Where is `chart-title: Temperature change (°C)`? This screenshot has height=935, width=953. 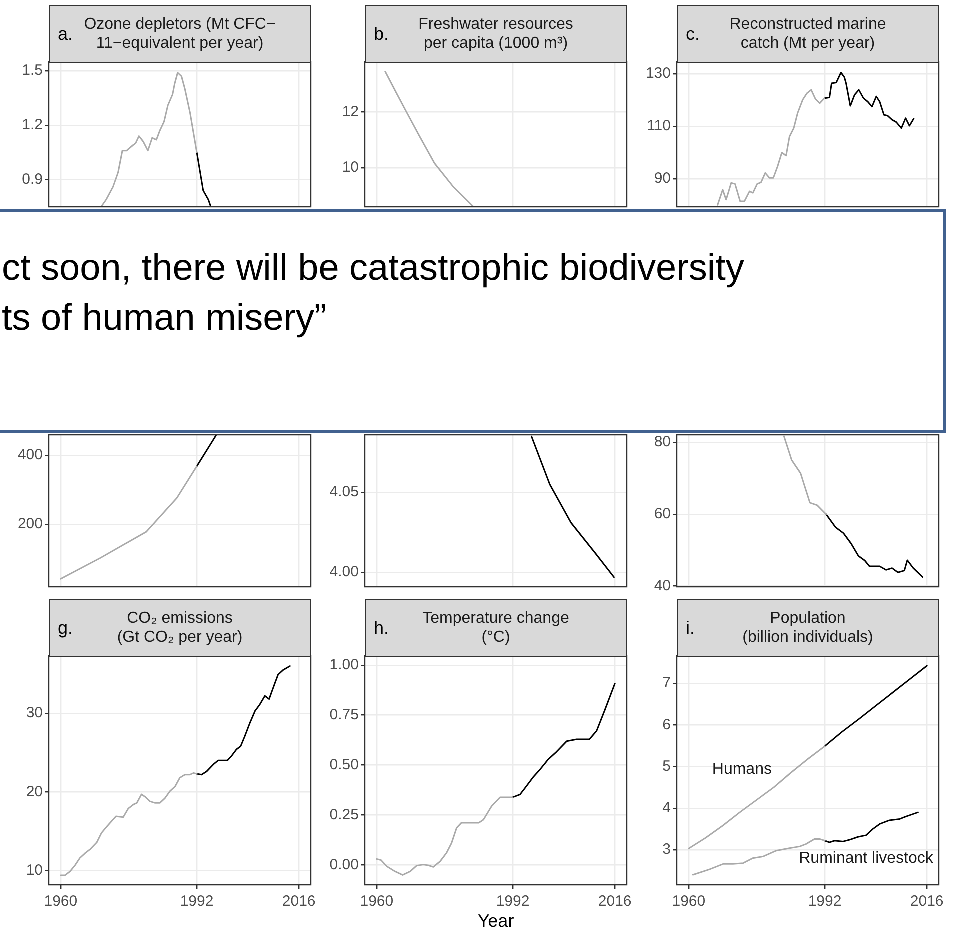 chart-title: Temperature change (°C) is located at coordinates (496, 628).